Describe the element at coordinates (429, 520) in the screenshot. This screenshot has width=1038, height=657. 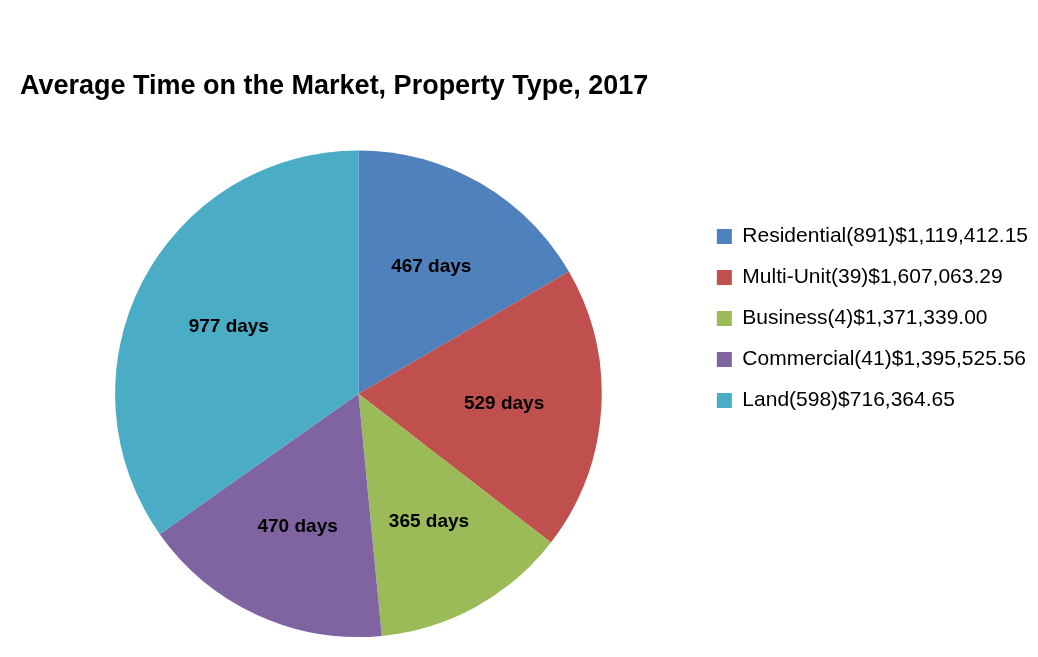
I see `data-label: 365 days` at that location.